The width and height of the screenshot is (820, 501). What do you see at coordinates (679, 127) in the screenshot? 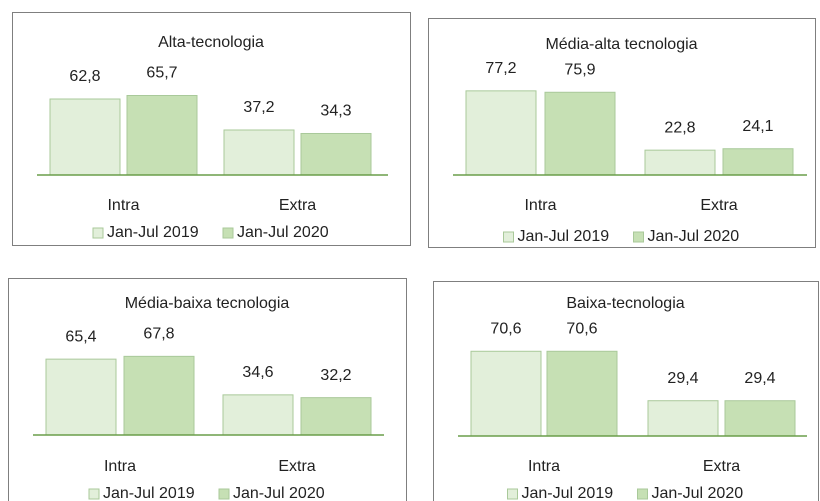
I see `value-label: 22,8` at bounding box center [679, 127].